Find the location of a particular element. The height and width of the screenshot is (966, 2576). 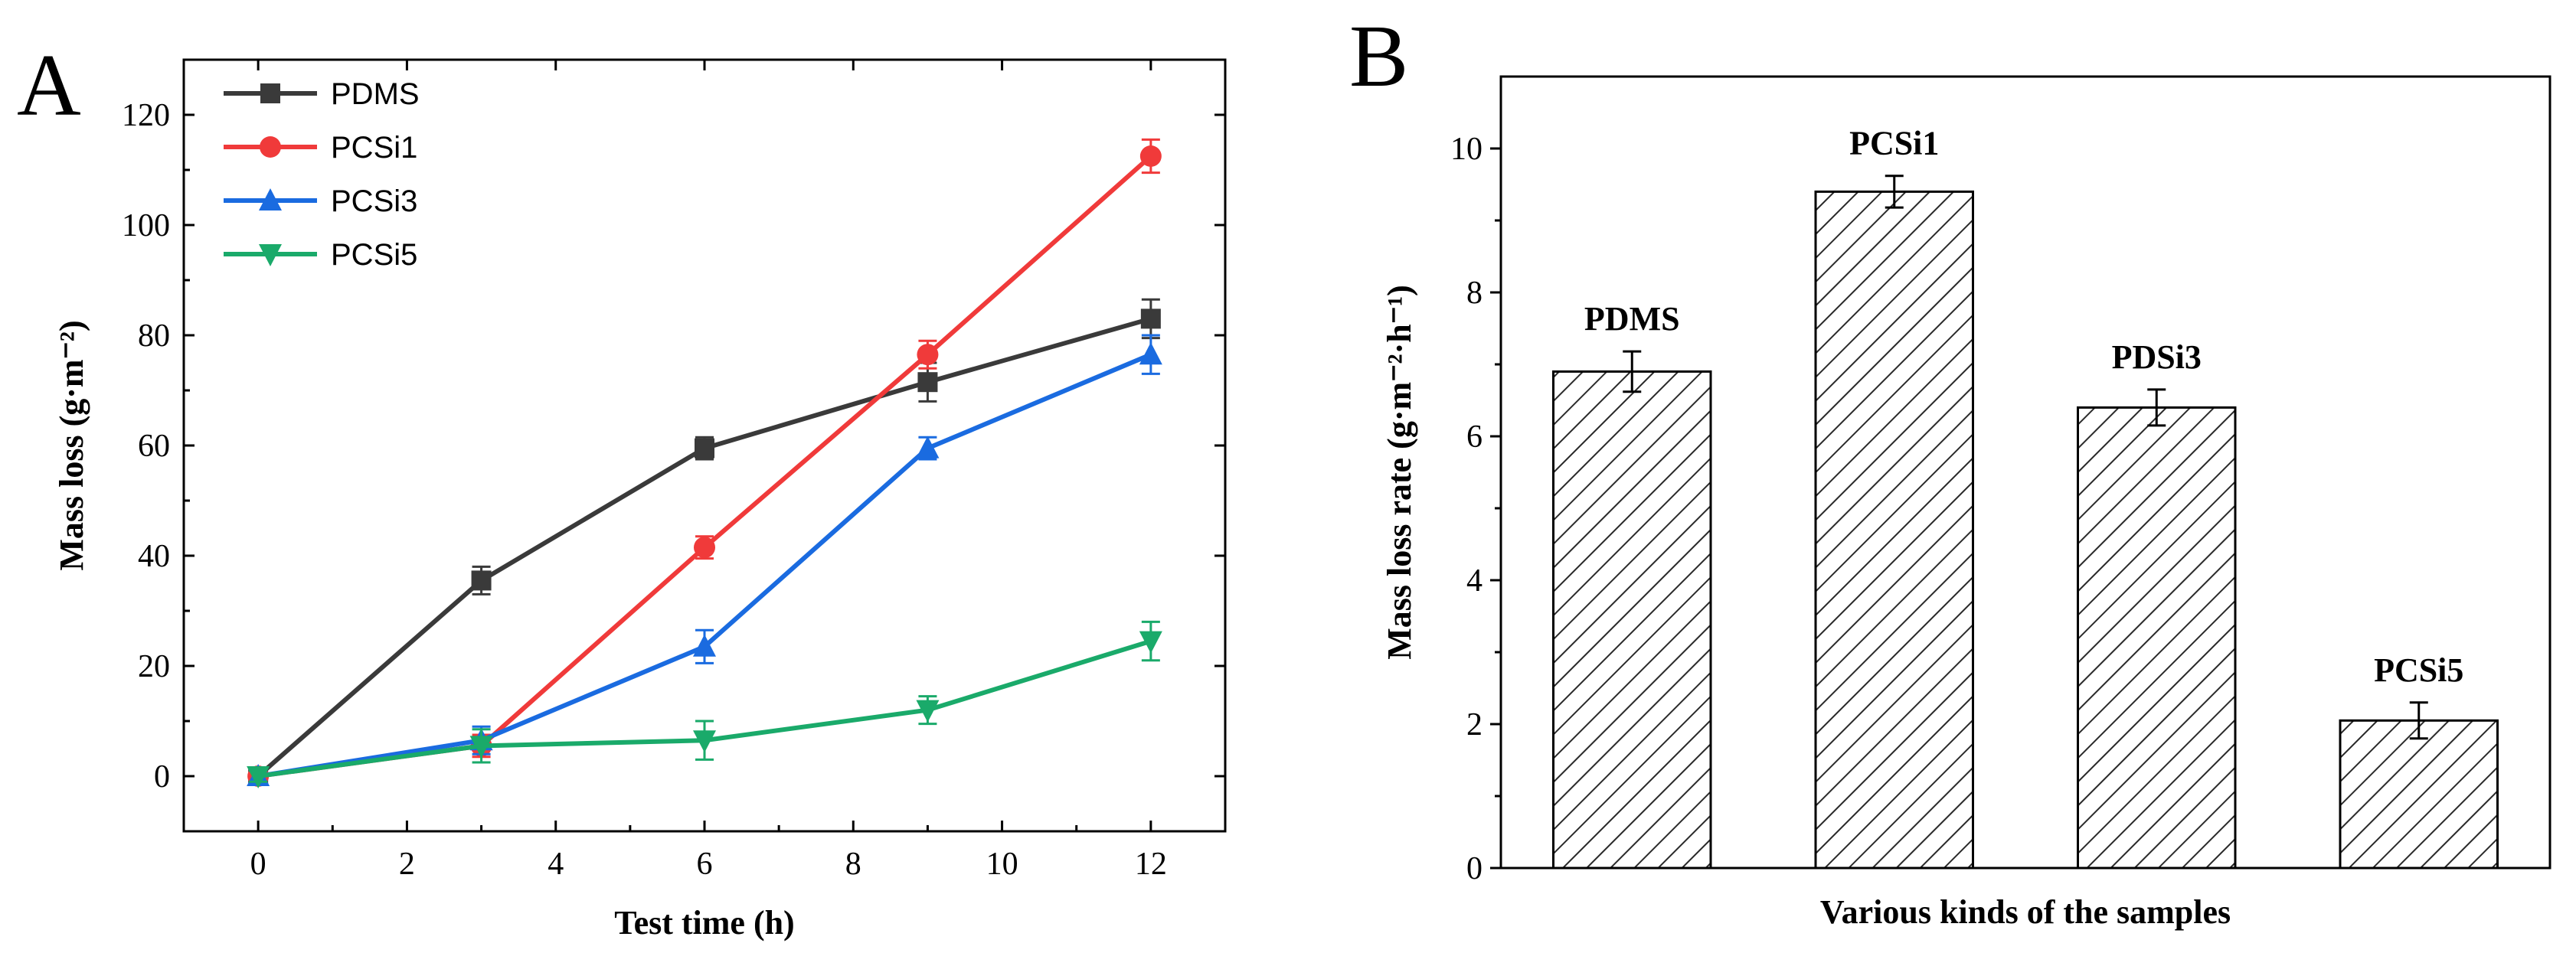

legend-pcsi1-marker is located at coordinates (270, 147).